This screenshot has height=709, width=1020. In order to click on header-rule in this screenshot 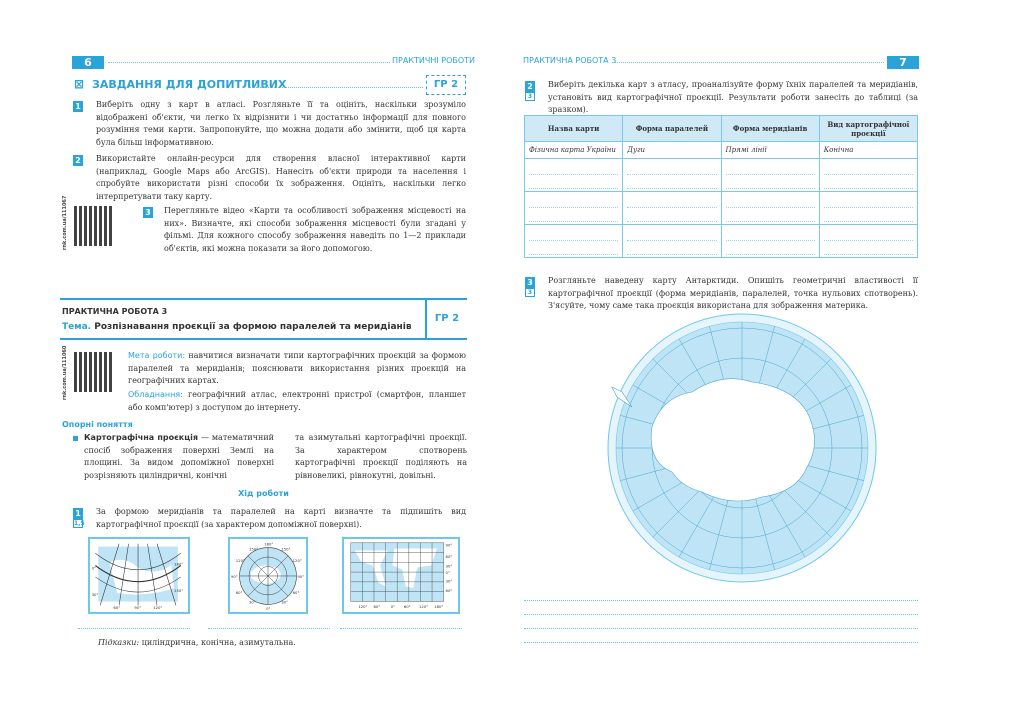, I will do `click(749, 62)`.